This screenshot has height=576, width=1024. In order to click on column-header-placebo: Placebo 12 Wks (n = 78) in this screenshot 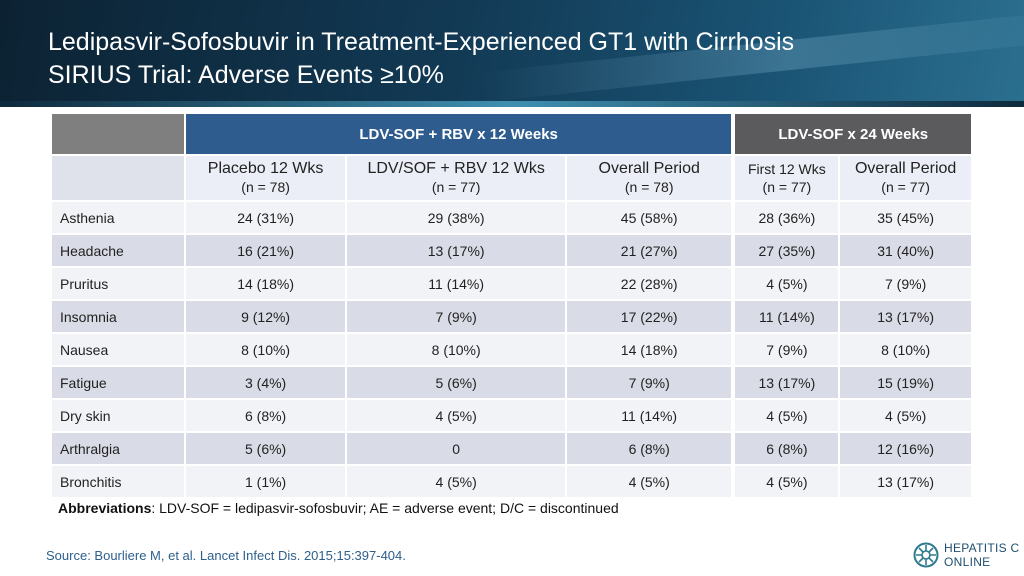, I will do `click(265, 178)`.